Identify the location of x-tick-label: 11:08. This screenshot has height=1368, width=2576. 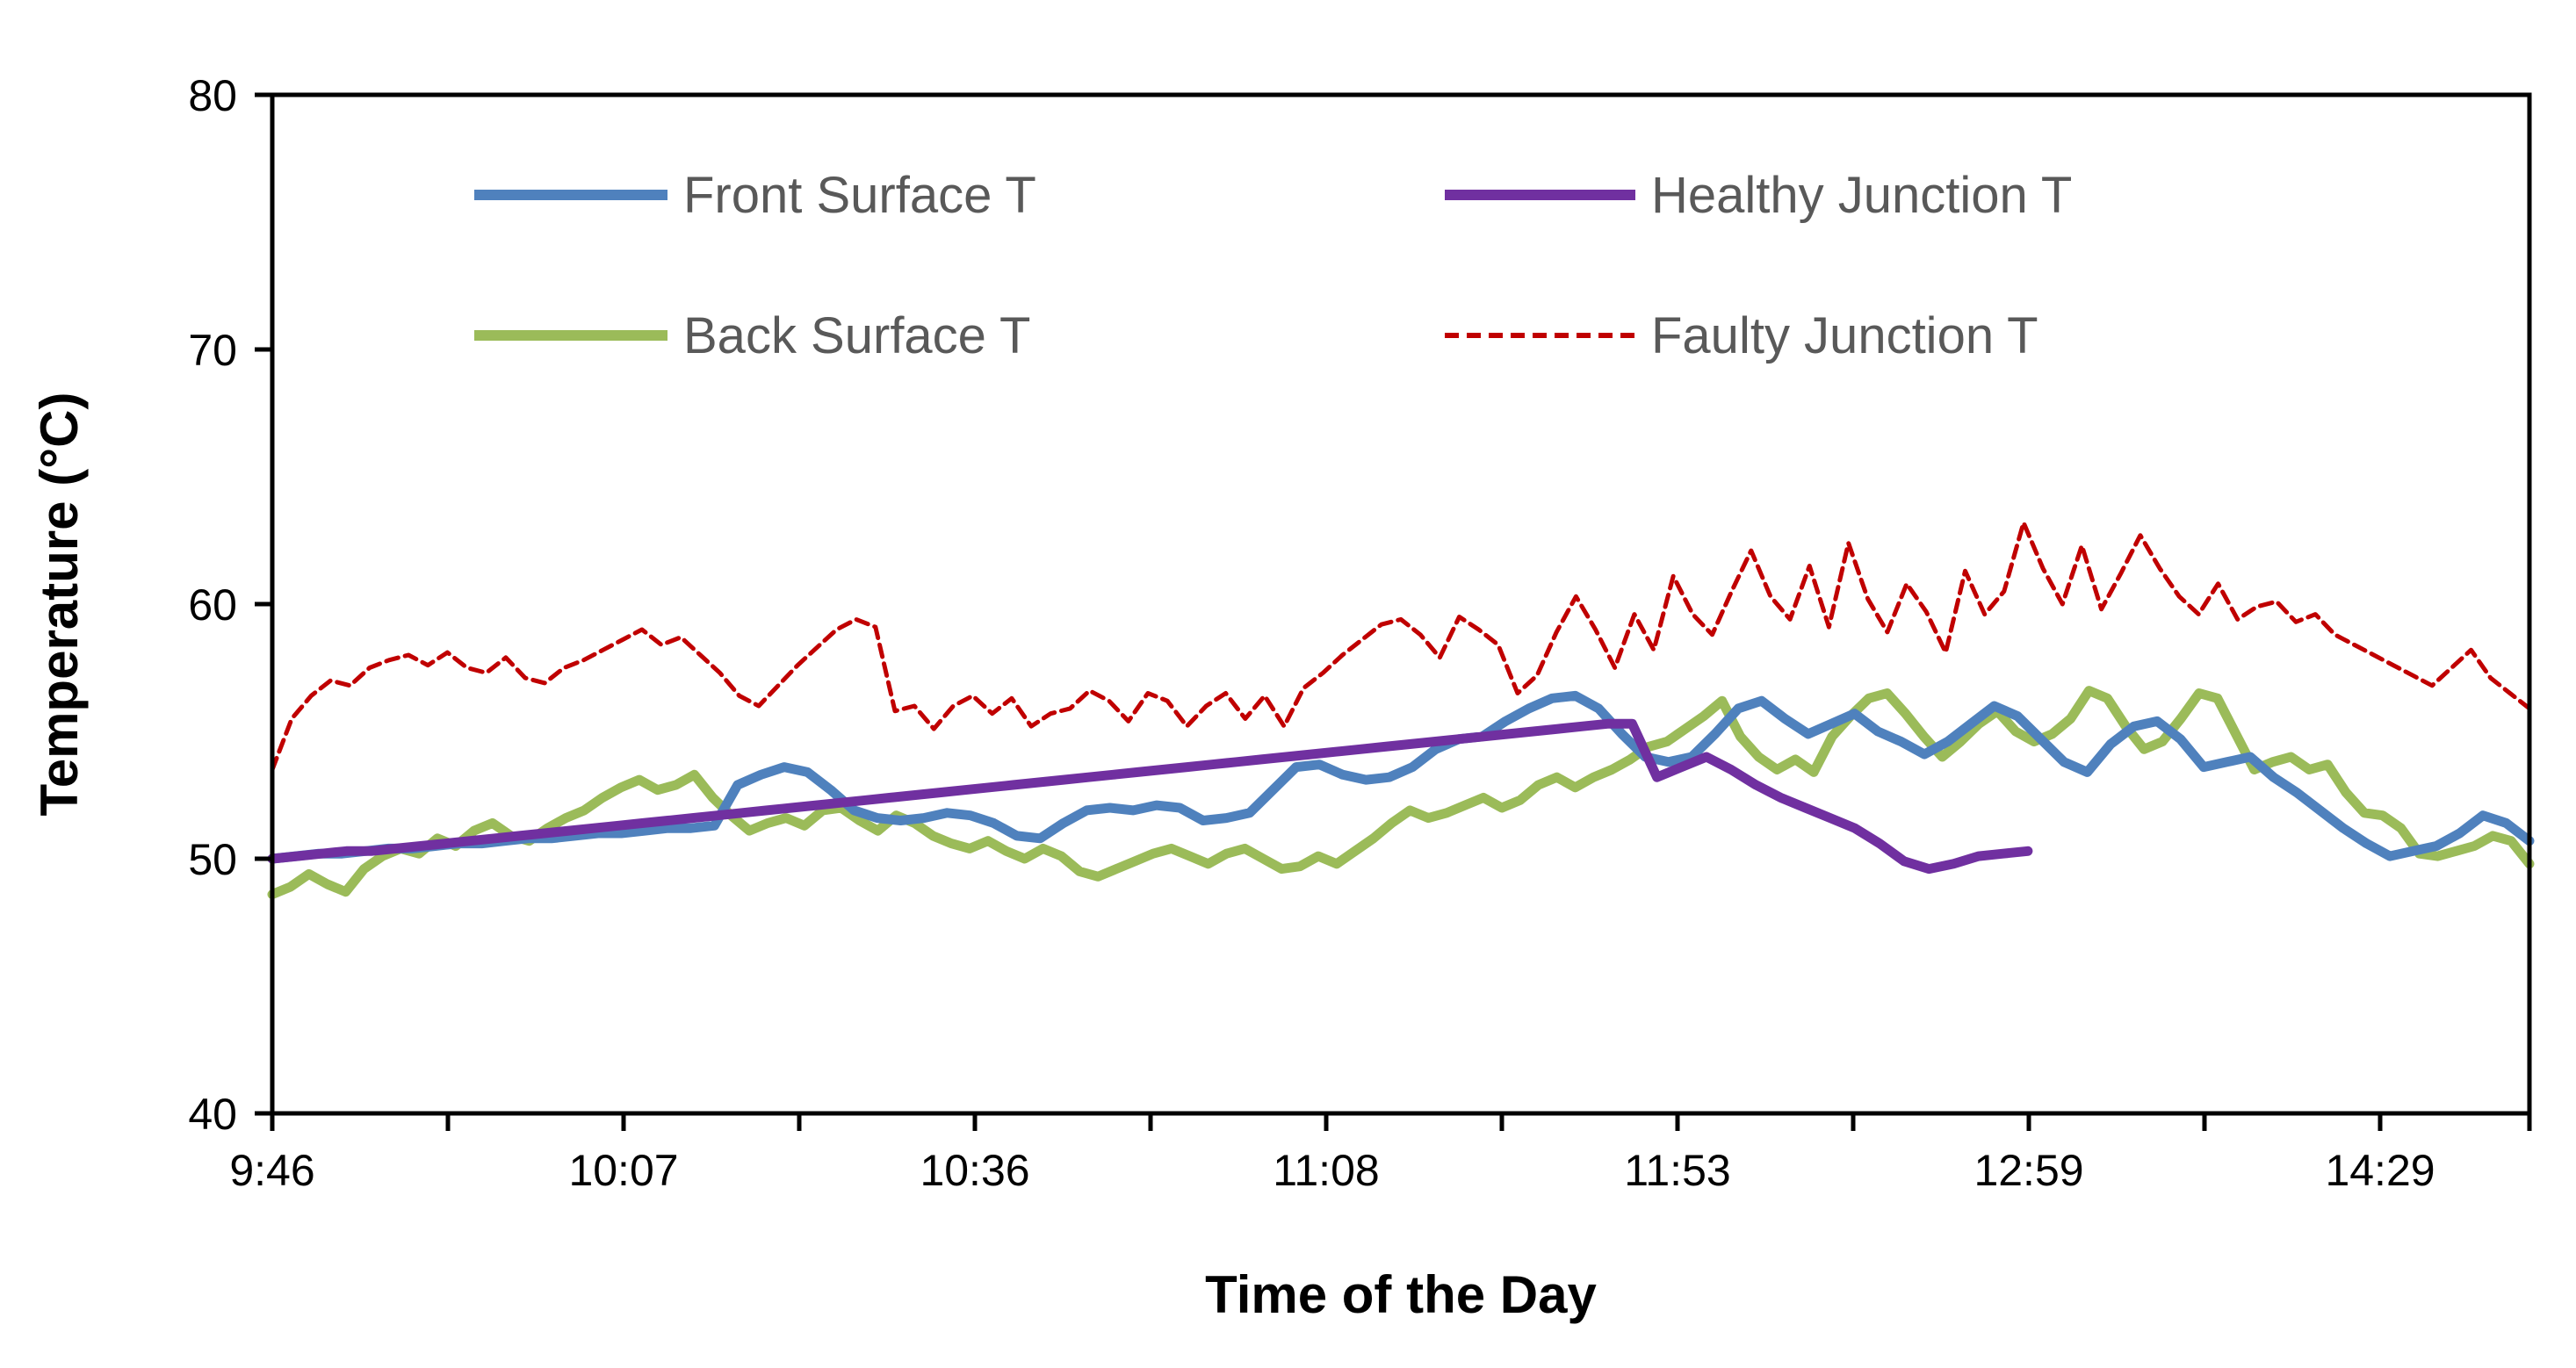
(1326, 1170).